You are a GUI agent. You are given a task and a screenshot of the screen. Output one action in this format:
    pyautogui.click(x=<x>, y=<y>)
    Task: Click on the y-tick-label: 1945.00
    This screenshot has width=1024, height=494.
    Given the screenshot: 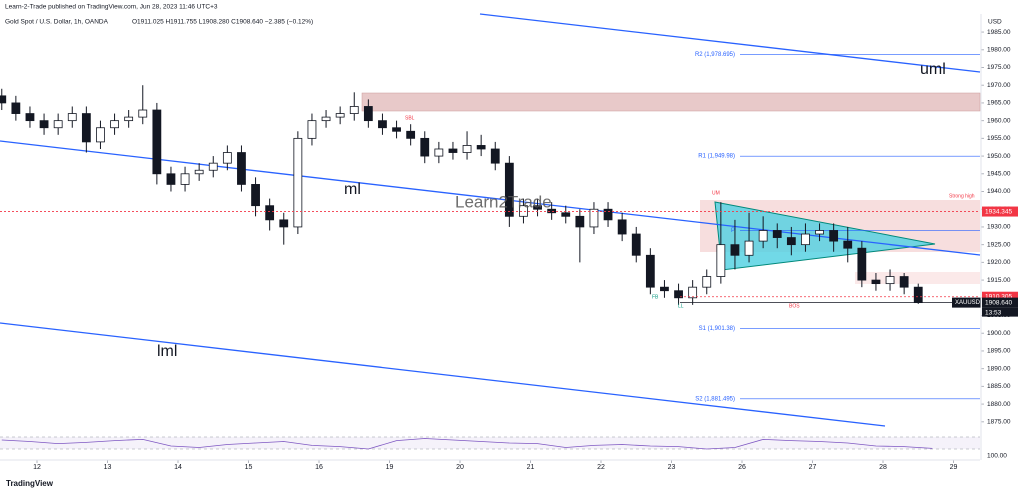 What is the action you would take?
    pyautogui.click(x=999, y=174)
    